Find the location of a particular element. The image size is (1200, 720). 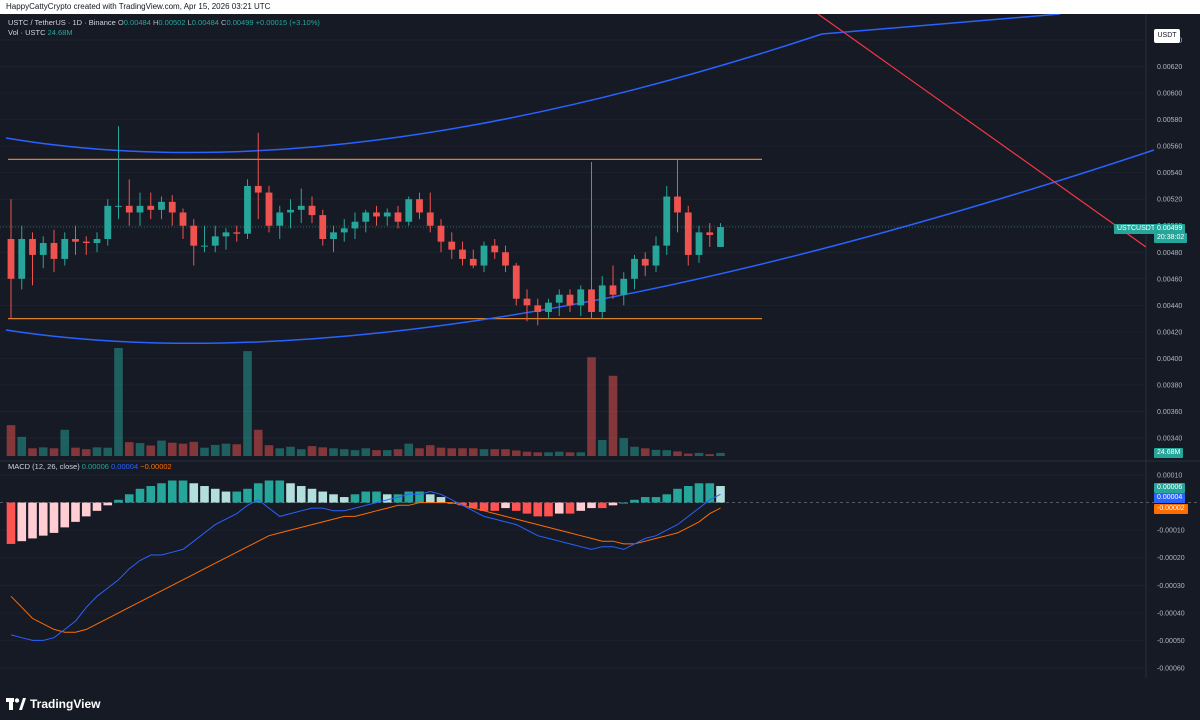

low-value: 0.00484 is located at coordinates (205, 22).